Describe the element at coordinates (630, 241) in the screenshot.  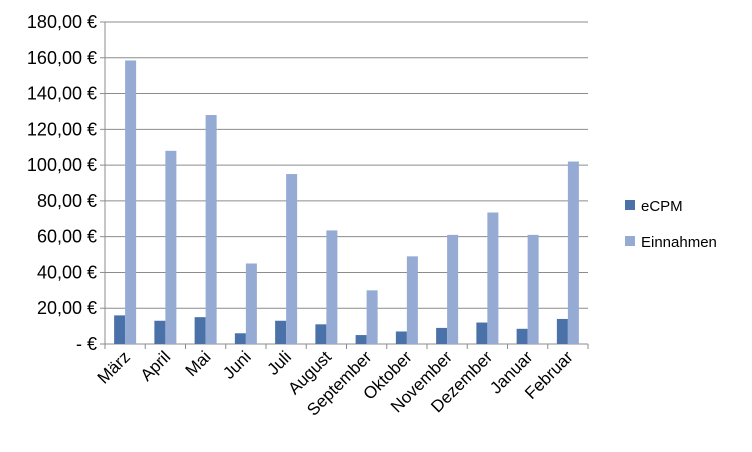
I see `legend-swatch-einnahmen` at that location.